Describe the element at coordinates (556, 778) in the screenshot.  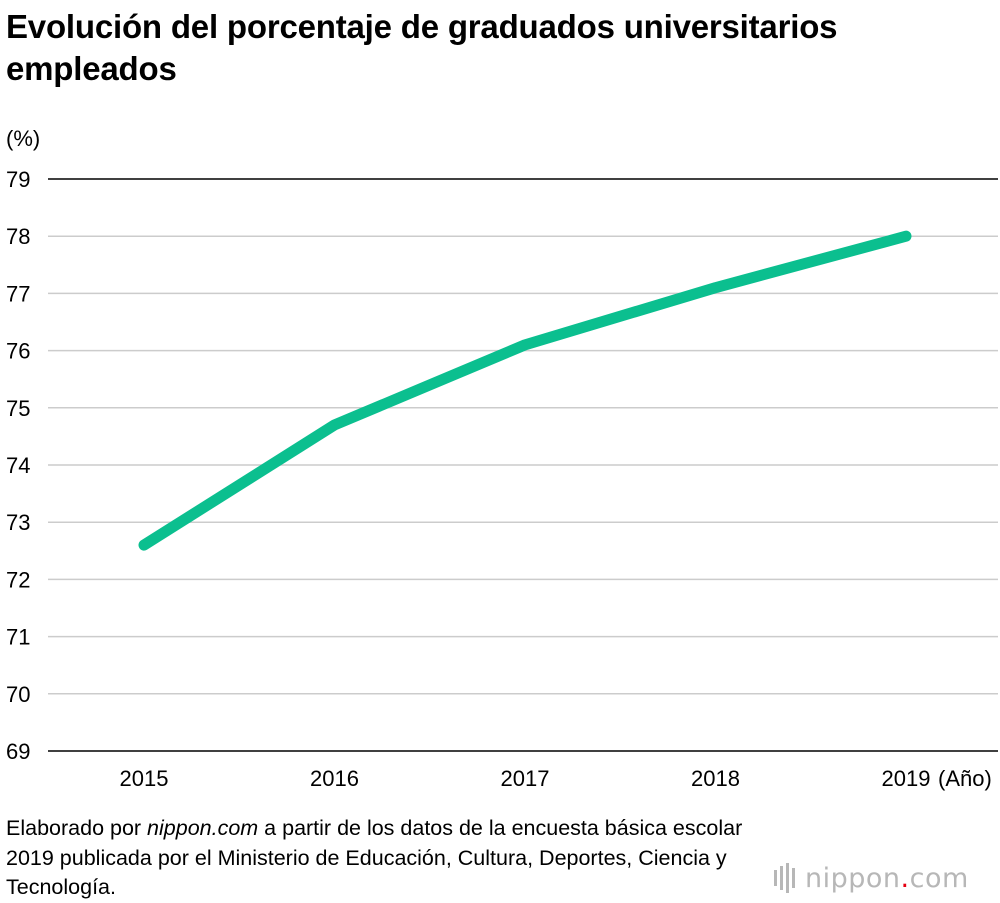
I see `x-tick-labels: 2015 2016 2017 2018 2019 (Año)` at that location.